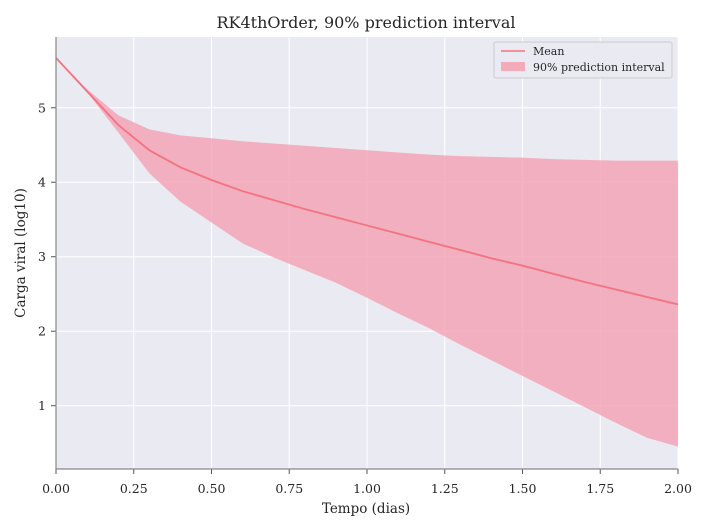  Describe the element at coordinates (445, 488) in the screenshot. I see `x-tick-label: 1.25` at that location.